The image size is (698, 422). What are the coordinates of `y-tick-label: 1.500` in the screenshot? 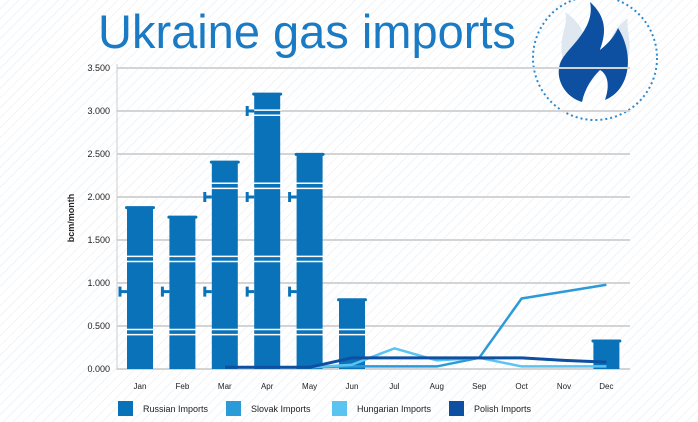 It's located at (98, 240).